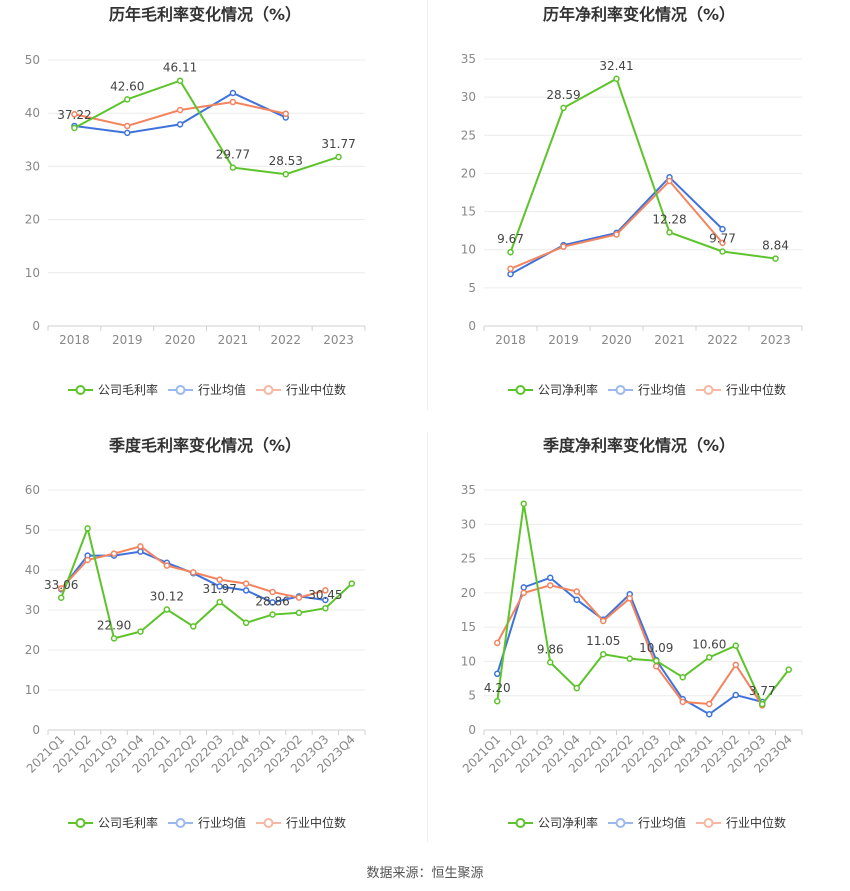  What do you see at coordinates (510, 340) in the screenshot?
I see `x-tick-label: 2018` at bounding box center [510, 340].